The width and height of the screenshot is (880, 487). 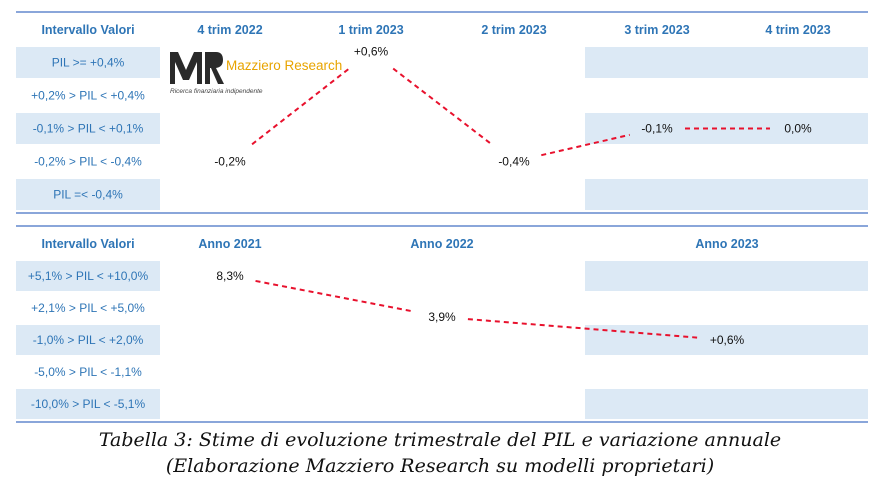 I want to click on logo-tagline: Ricerca finanziaria indipendente, so click(x=216, y=91).